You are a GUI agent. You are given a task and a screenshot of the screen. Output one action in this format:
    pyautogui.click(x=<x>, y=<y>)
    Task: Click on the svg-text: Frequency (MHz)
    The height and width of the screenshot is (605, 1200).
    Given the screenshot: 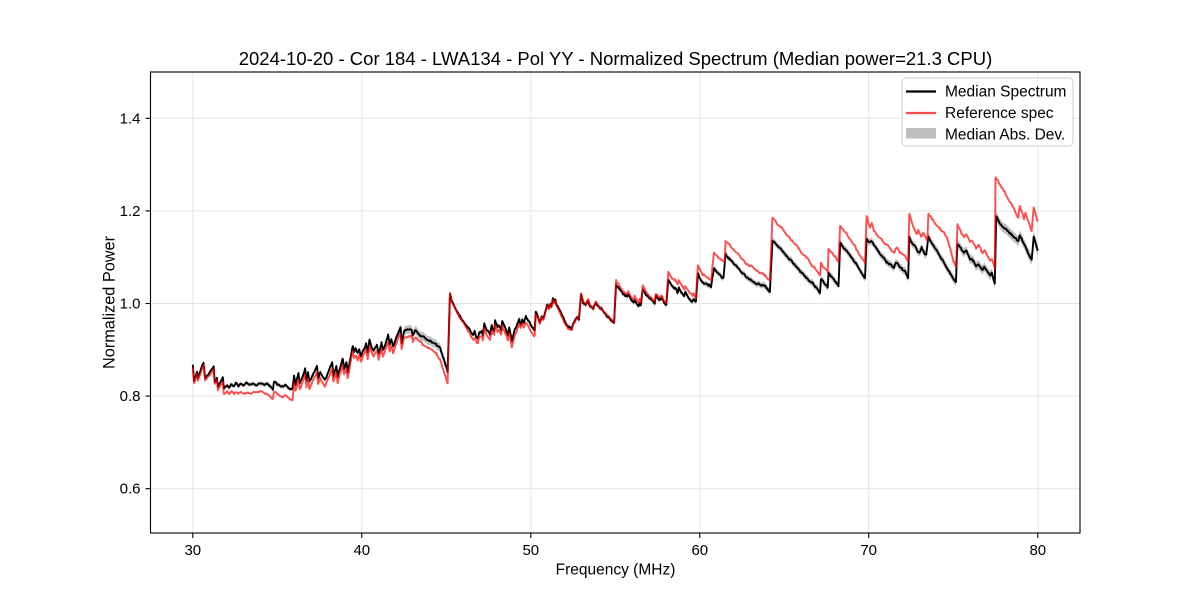 What is the action you would take?
    pyautogui.click(x=616, y=570)
    